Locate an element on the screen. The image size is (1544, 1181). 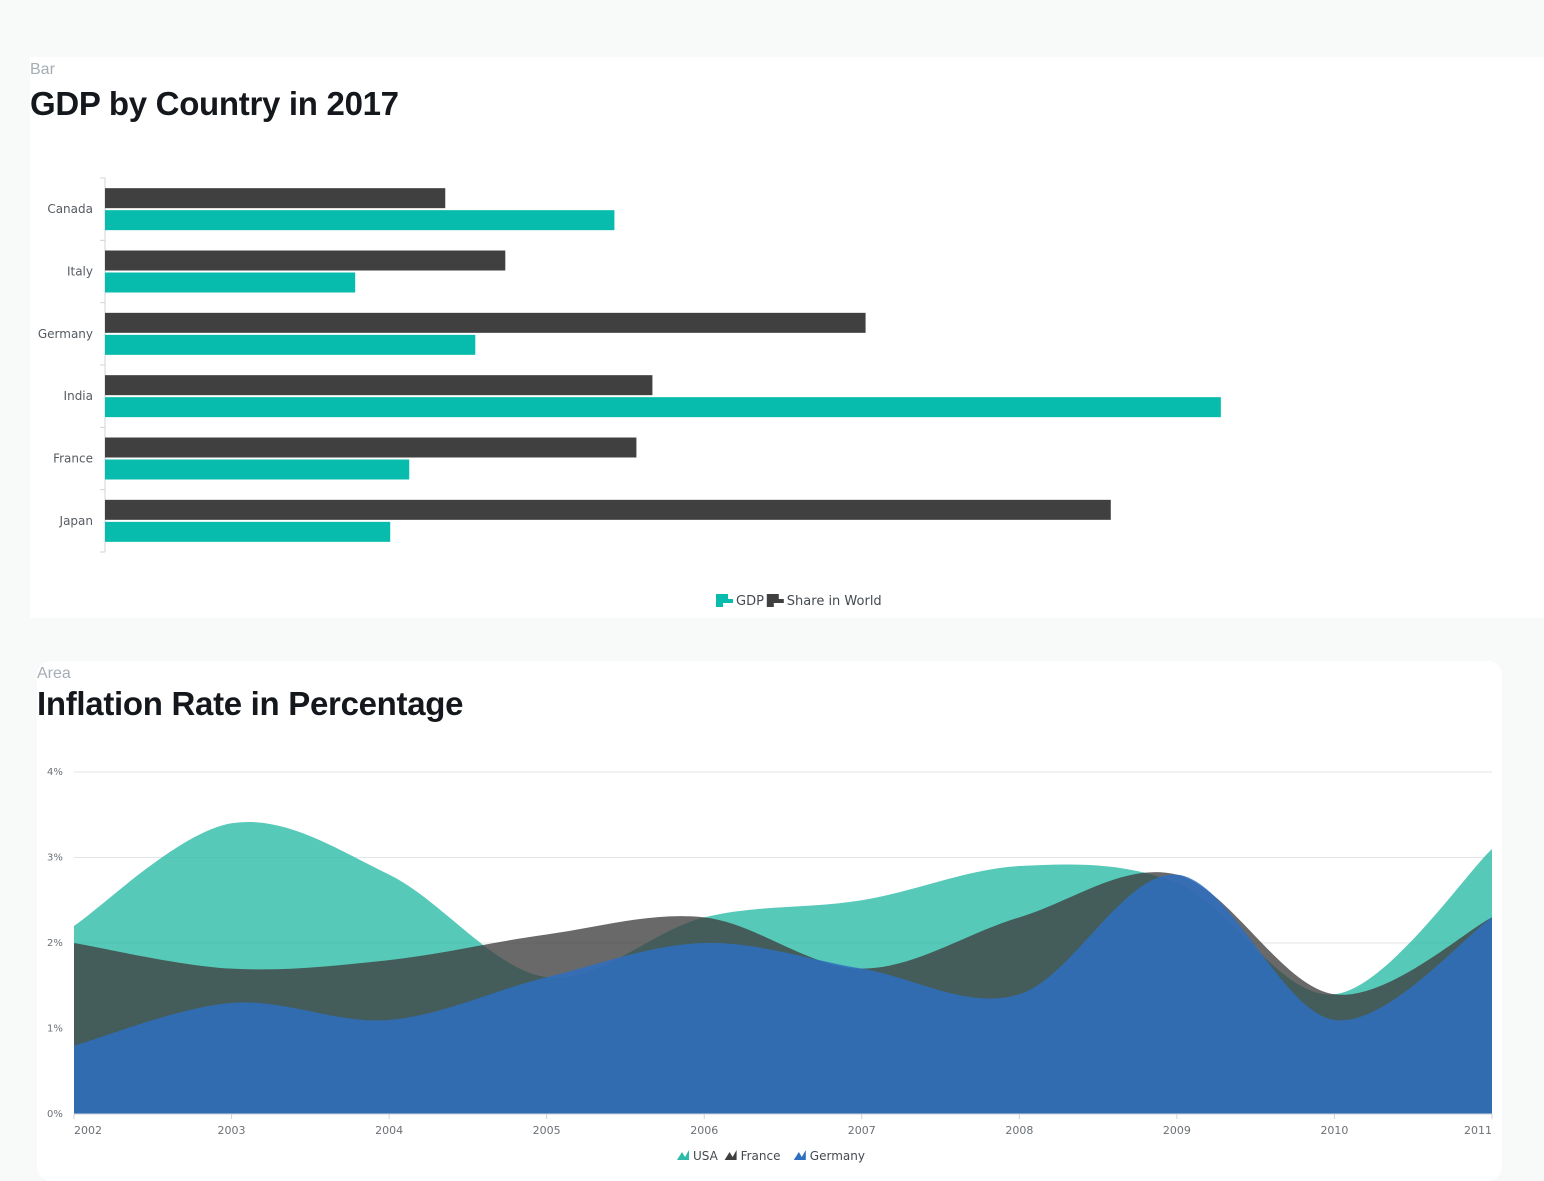
bar-gdp-japan is located at coordinates (247, 532).